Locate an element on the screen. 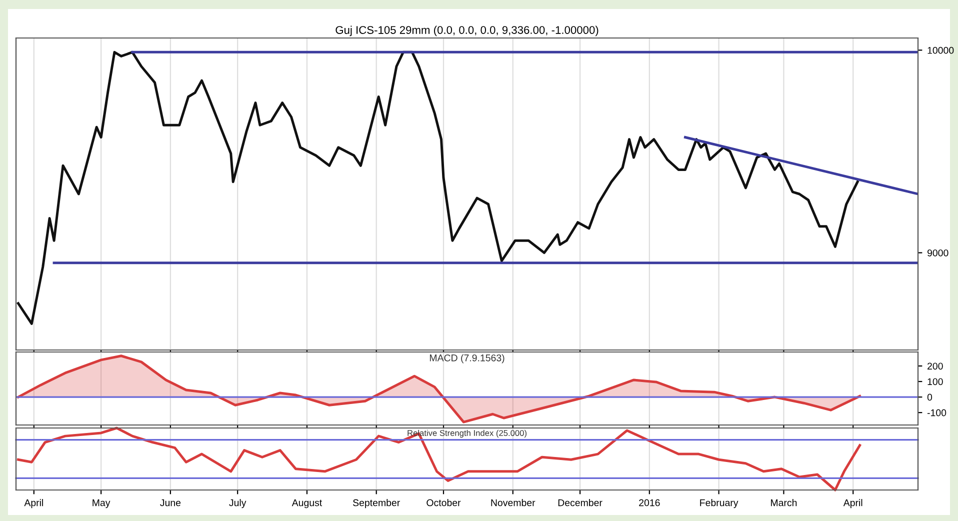 The image size is (958, 521). x-tick-label: October is located at coordinates (443, 502).